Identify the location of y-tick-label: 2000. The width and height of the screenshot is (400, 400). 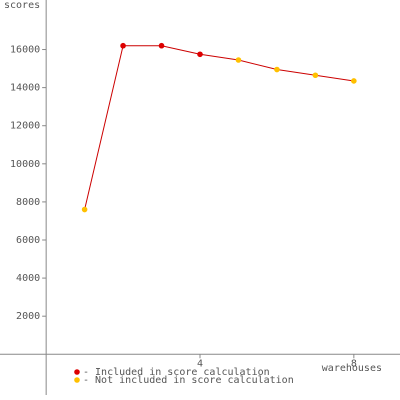
(28, 316).